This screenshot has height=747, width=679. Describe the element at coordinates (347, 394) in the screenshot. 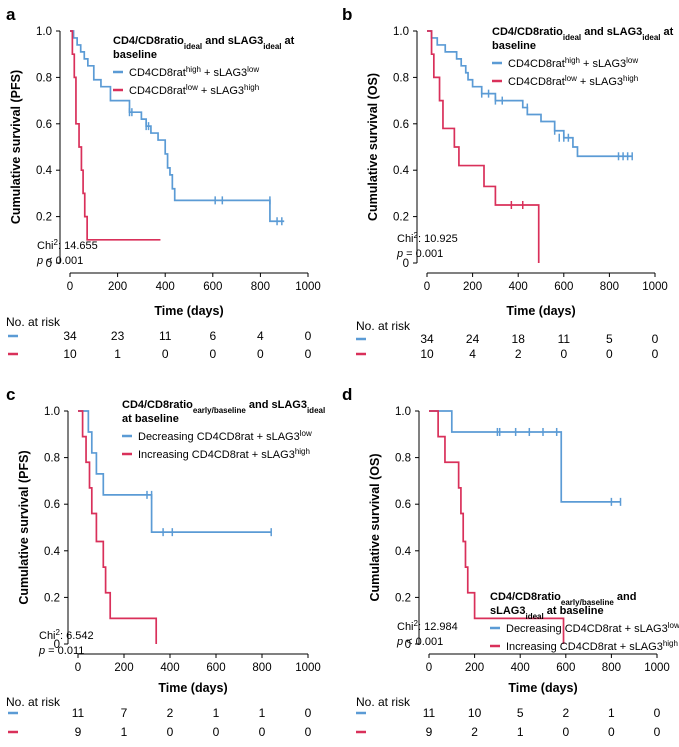

I see `panel-letter-d: d` at that location.